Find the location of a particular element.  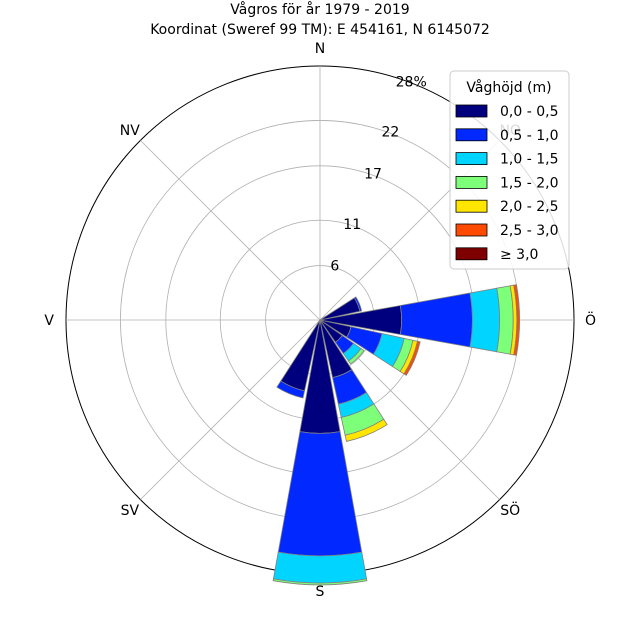

direction-label: N is located at coordinates (320, 49).